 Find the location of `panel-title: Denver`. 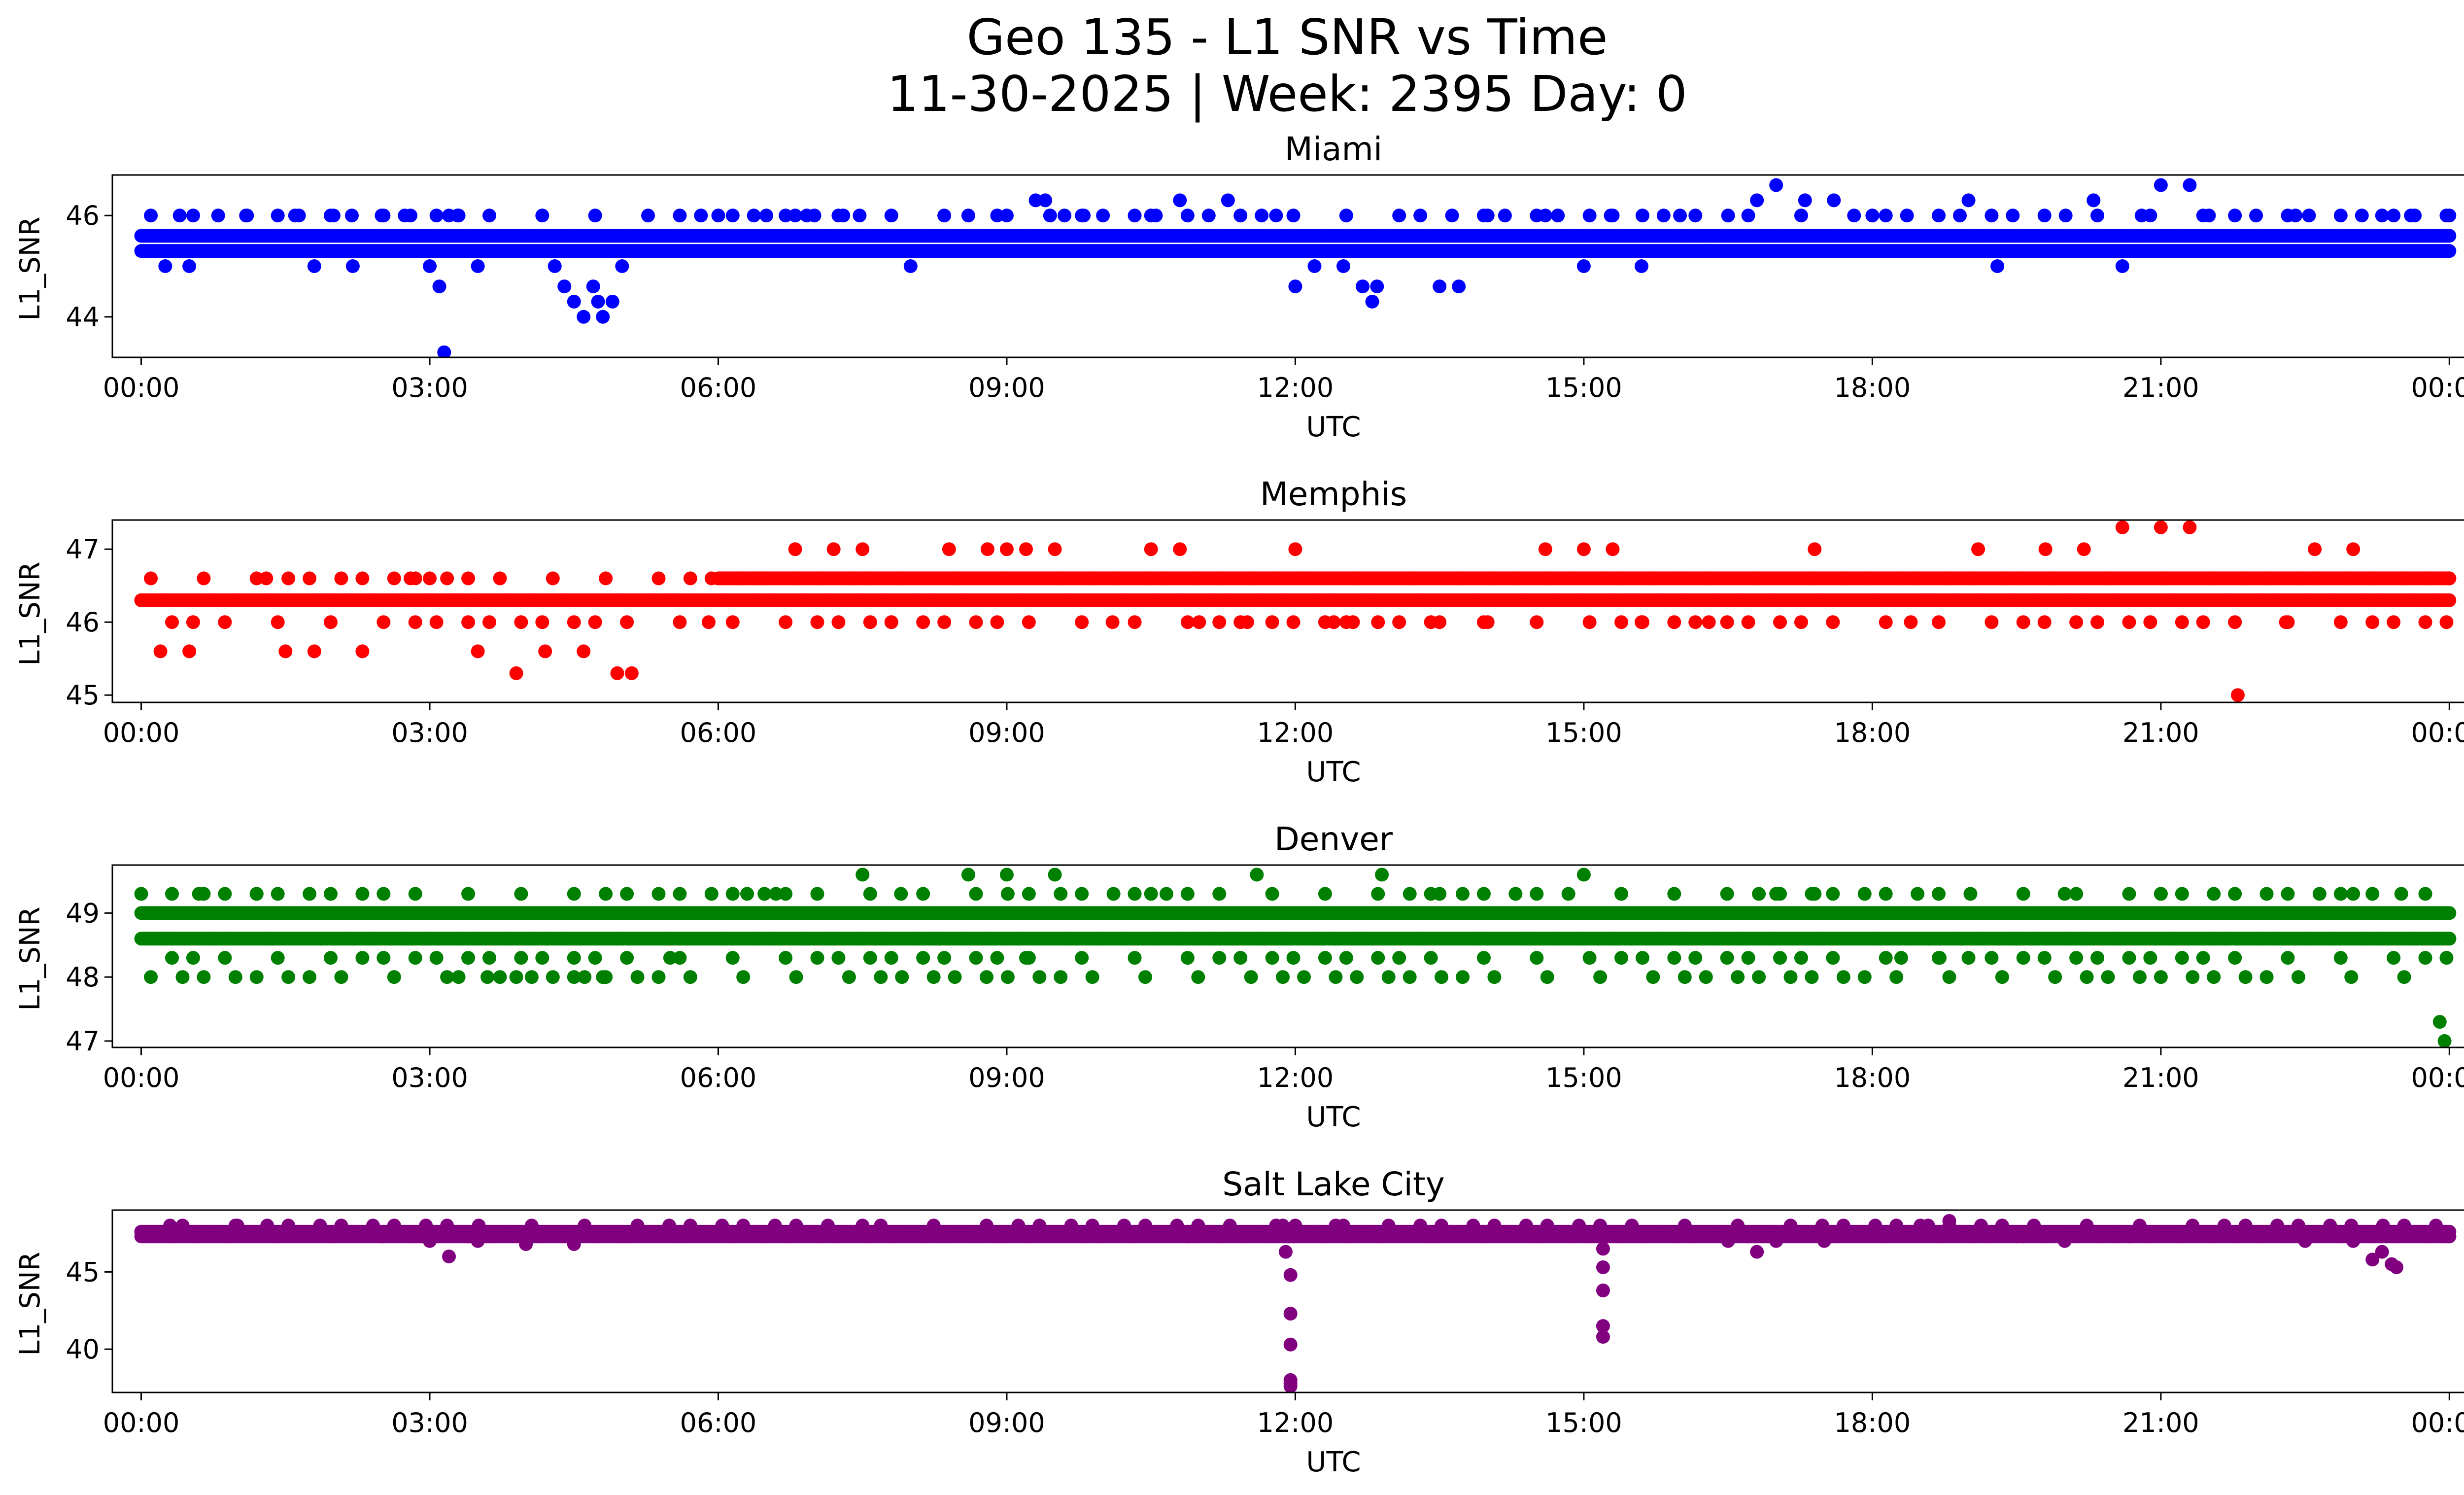

panel-title: Denver is located at coordinates (1333, 839).